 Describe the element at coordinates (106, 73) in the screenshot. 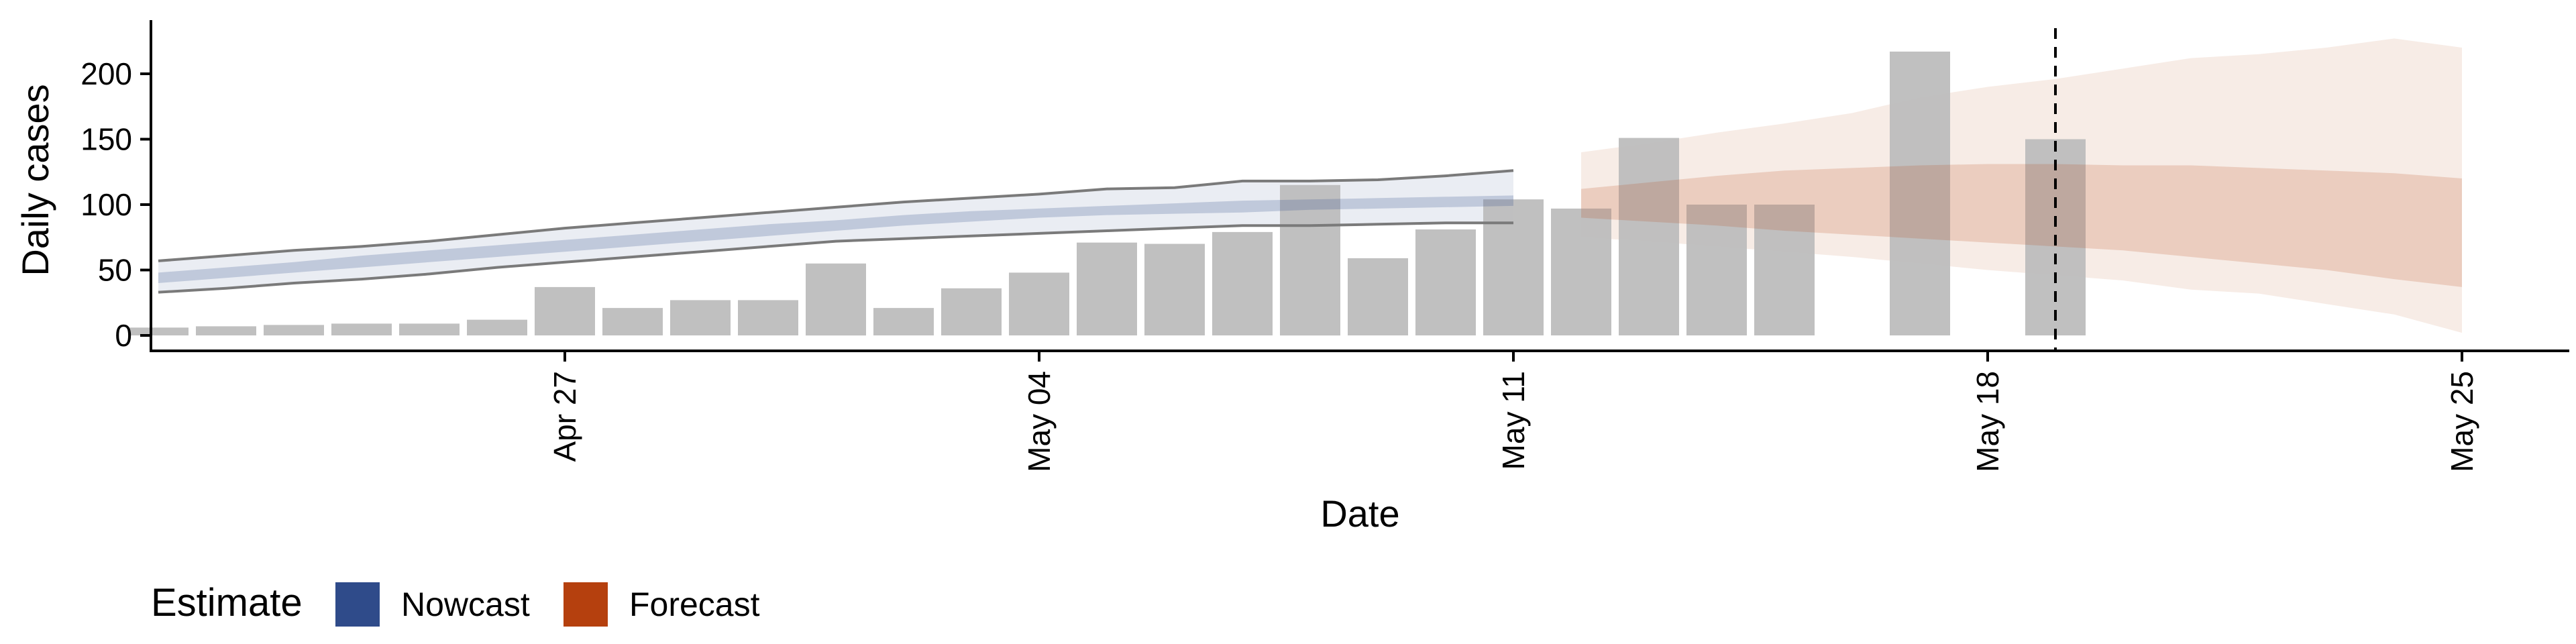

I see `y-tick-label: 200` at that location.